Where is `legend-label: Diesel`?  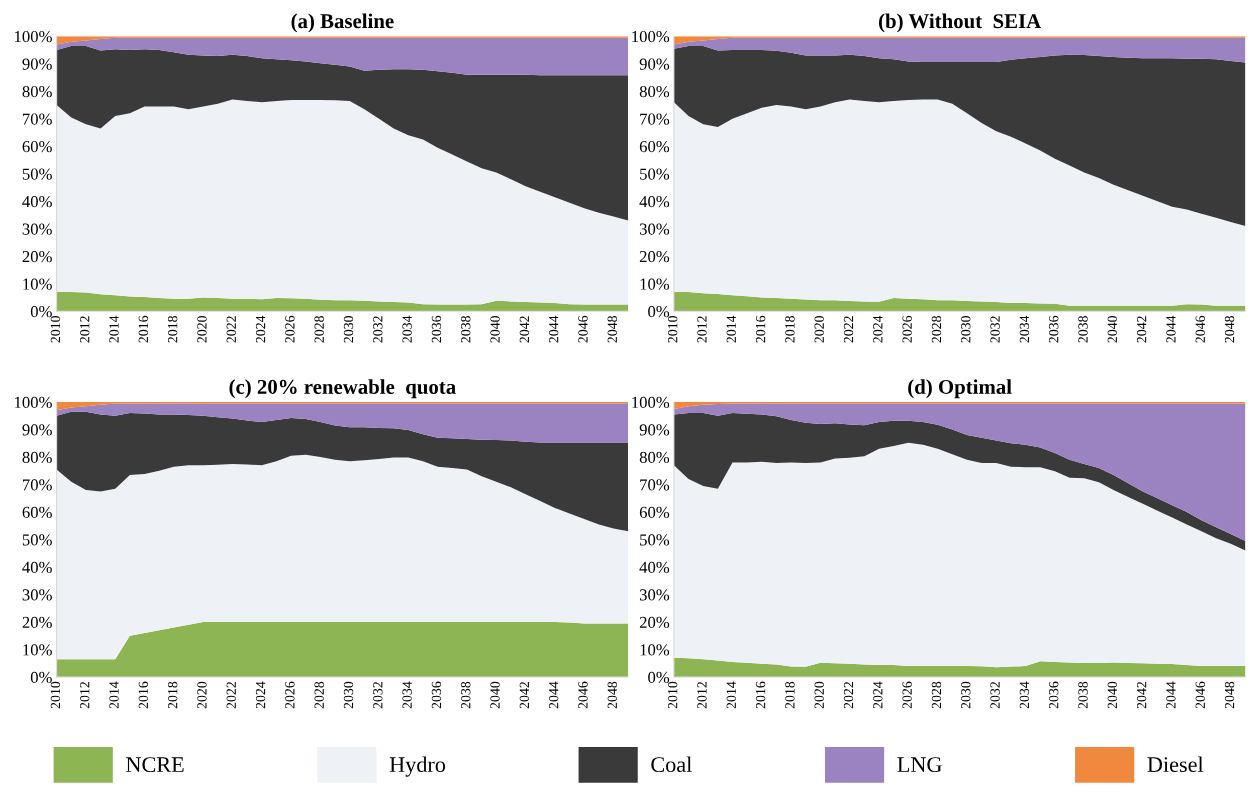
legend-label: Diesel is located at coordinates (1175, 764).